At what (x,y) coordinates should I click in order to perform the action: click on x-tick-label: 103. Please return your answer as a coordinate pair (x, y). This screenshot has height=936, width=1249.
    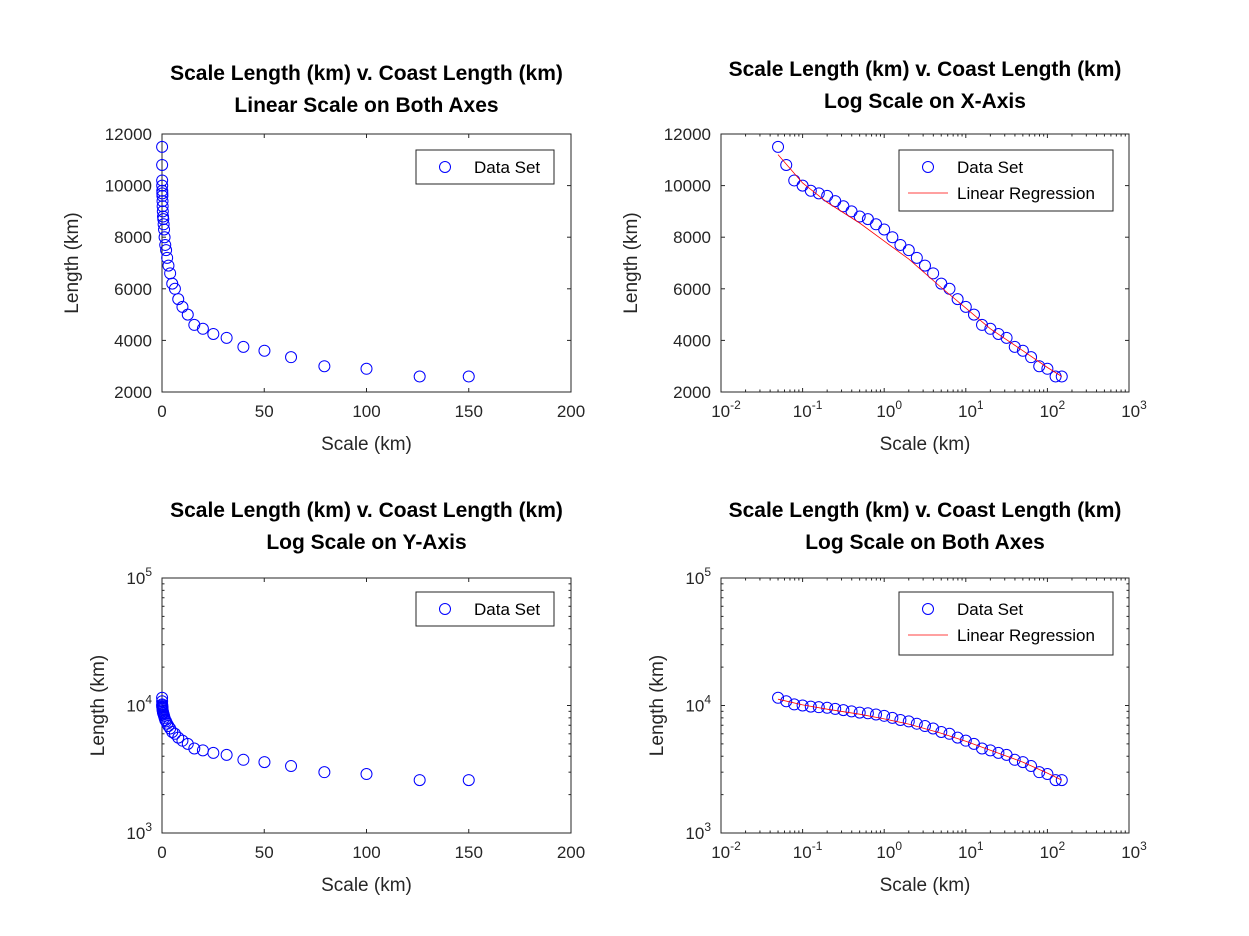
    Looking at the image, I should click on (1134, 850).